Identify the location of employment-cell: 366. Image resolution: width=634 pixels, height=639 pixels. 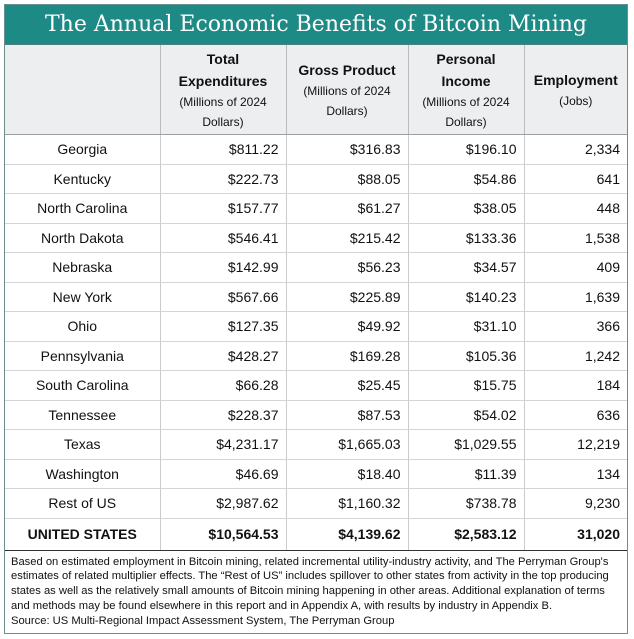
(575, 326).